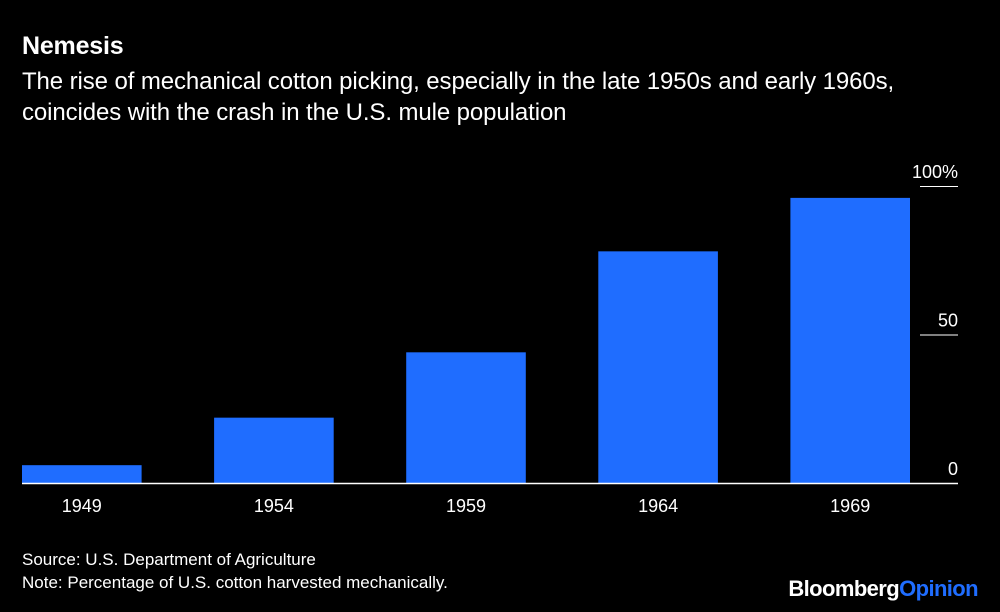 The image size is (1000, 612). What do you see at coordinates (850, 506) in the screenshot?
I see `x-tick-label: 1969` at bounding box center [850, 506].